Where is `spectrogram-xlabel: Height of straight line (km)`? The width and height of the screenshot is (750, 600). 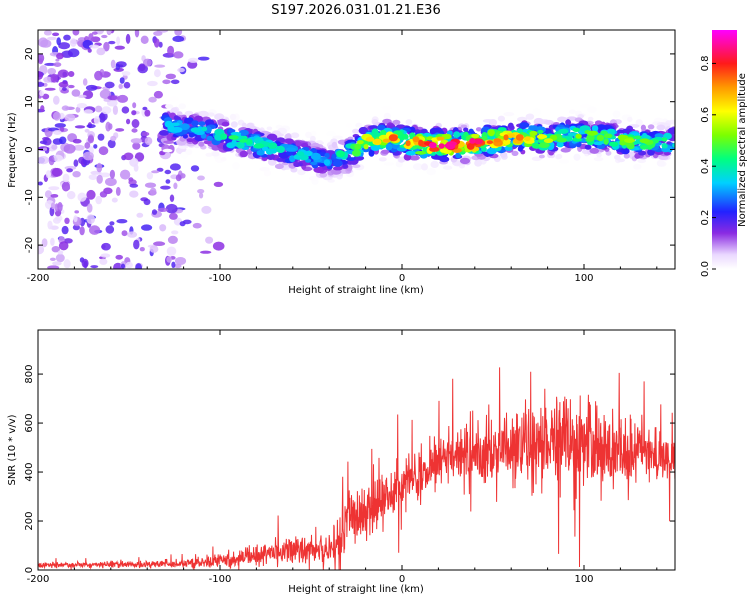 spectrogram-xlabel: Height of straight line (km) is located at coordinates (356, 290).